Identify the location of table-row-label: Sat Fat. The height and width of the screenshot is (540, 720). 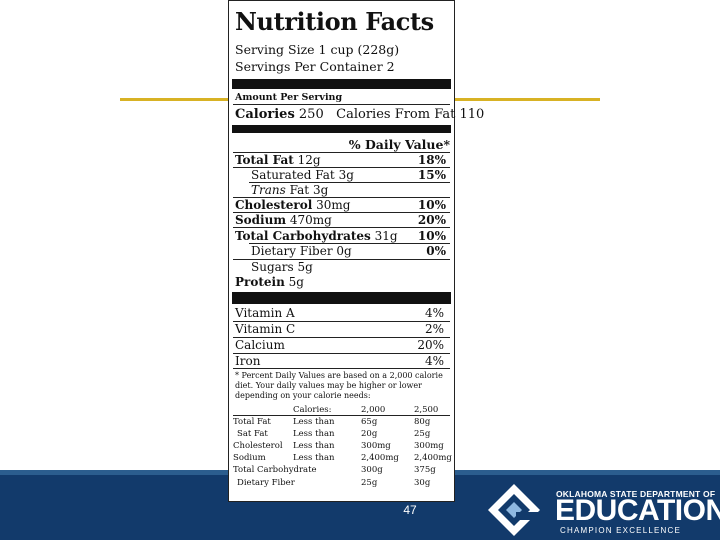
(252, 434).